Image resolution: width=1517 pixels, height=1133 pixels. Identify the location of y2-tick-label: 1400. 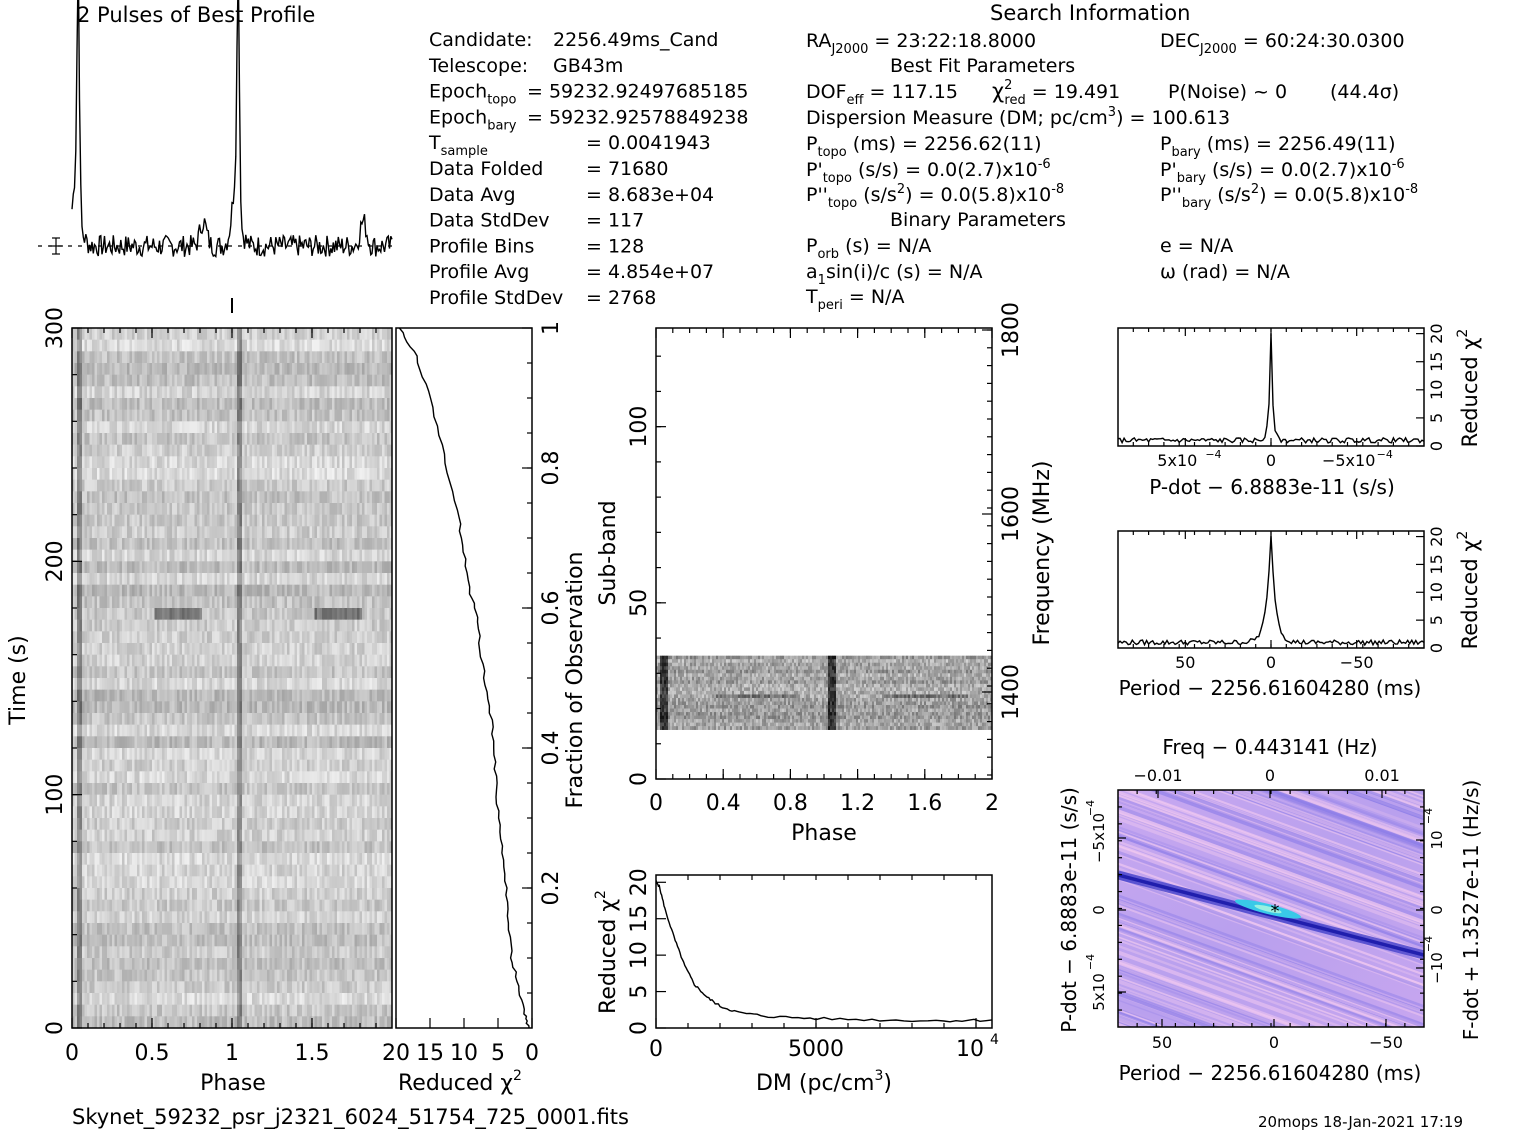
(1011, 692).